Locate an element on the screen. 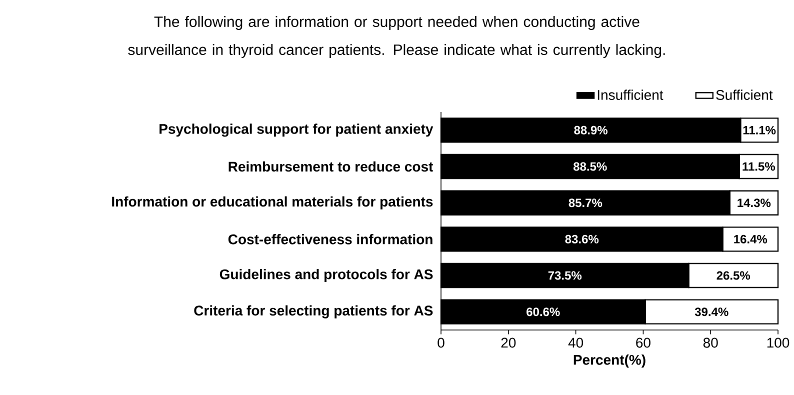  x-tick-label: 60 is located at coordinates (643, 343).